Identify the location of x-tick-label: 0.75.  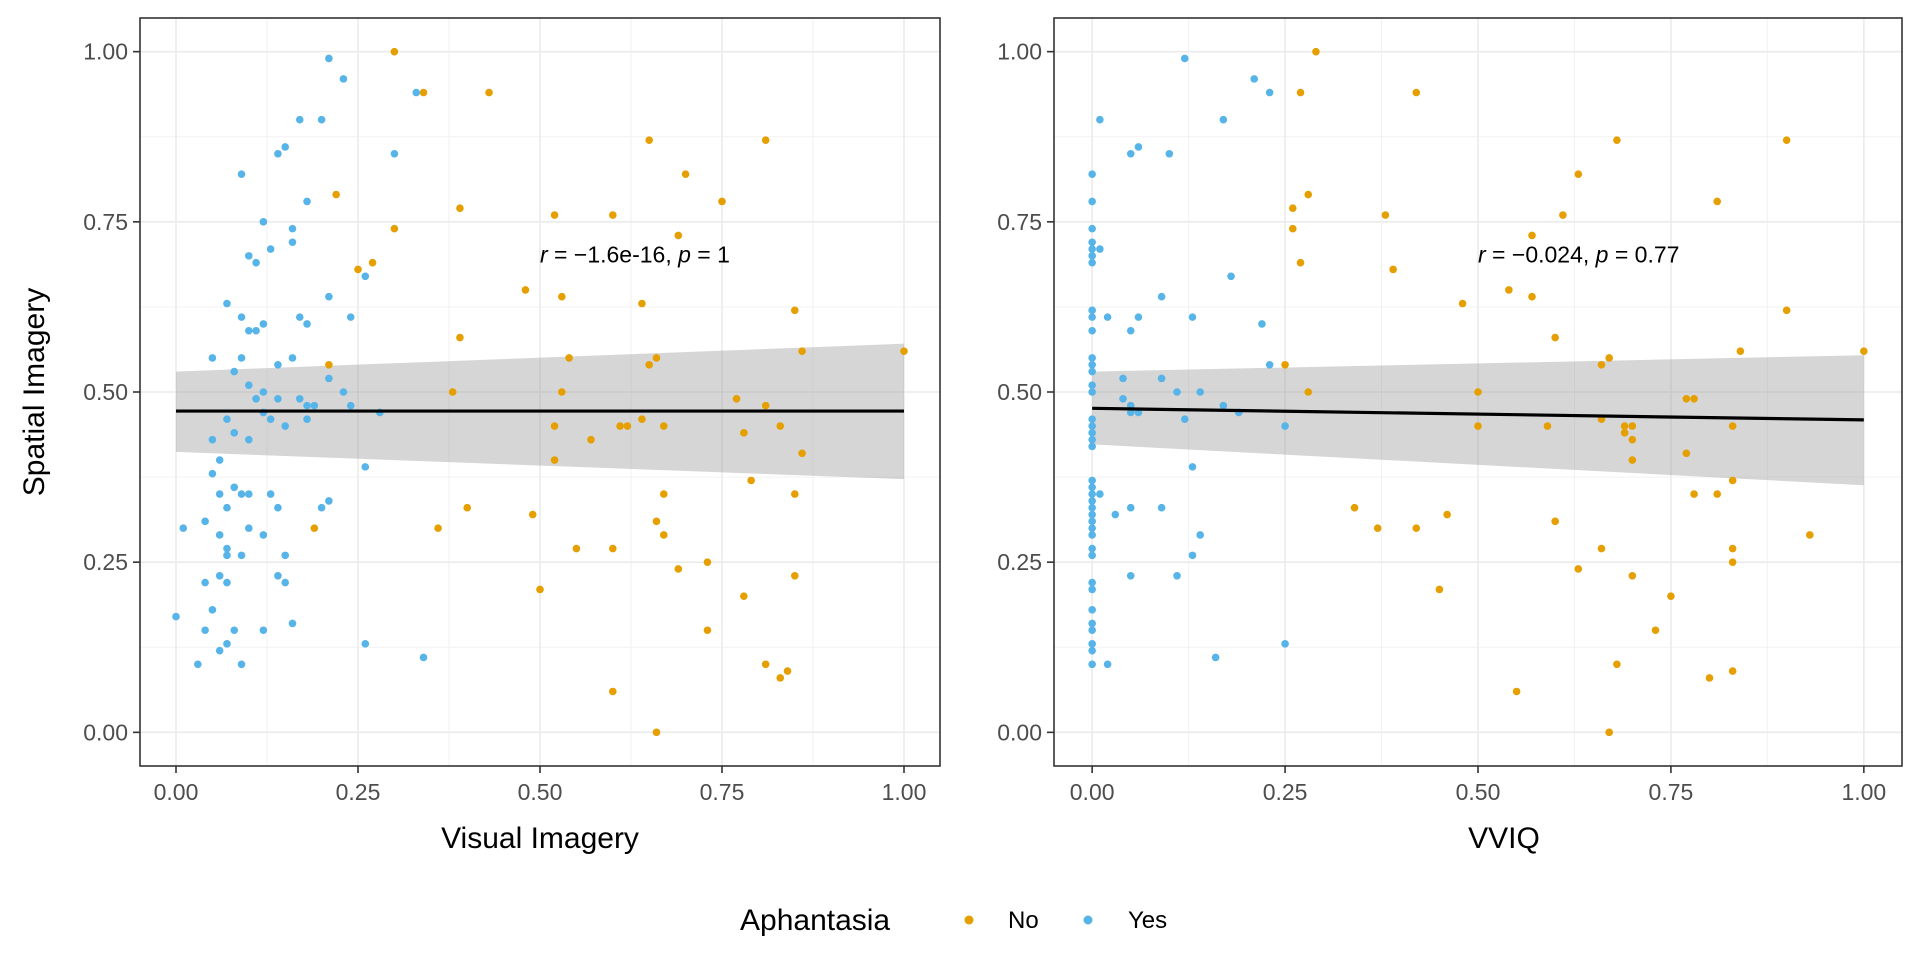
(722, 792).